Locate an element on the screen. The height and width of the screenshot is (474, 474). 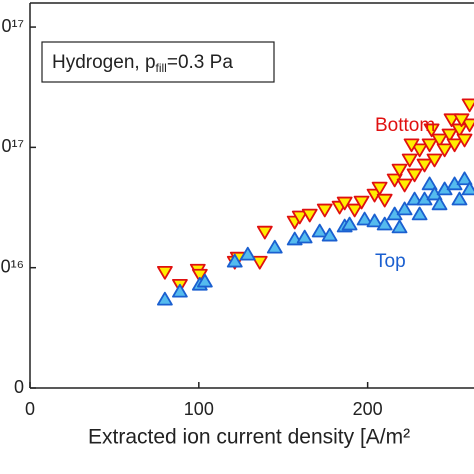
series-label: Top is located at coordinates (390, 261).